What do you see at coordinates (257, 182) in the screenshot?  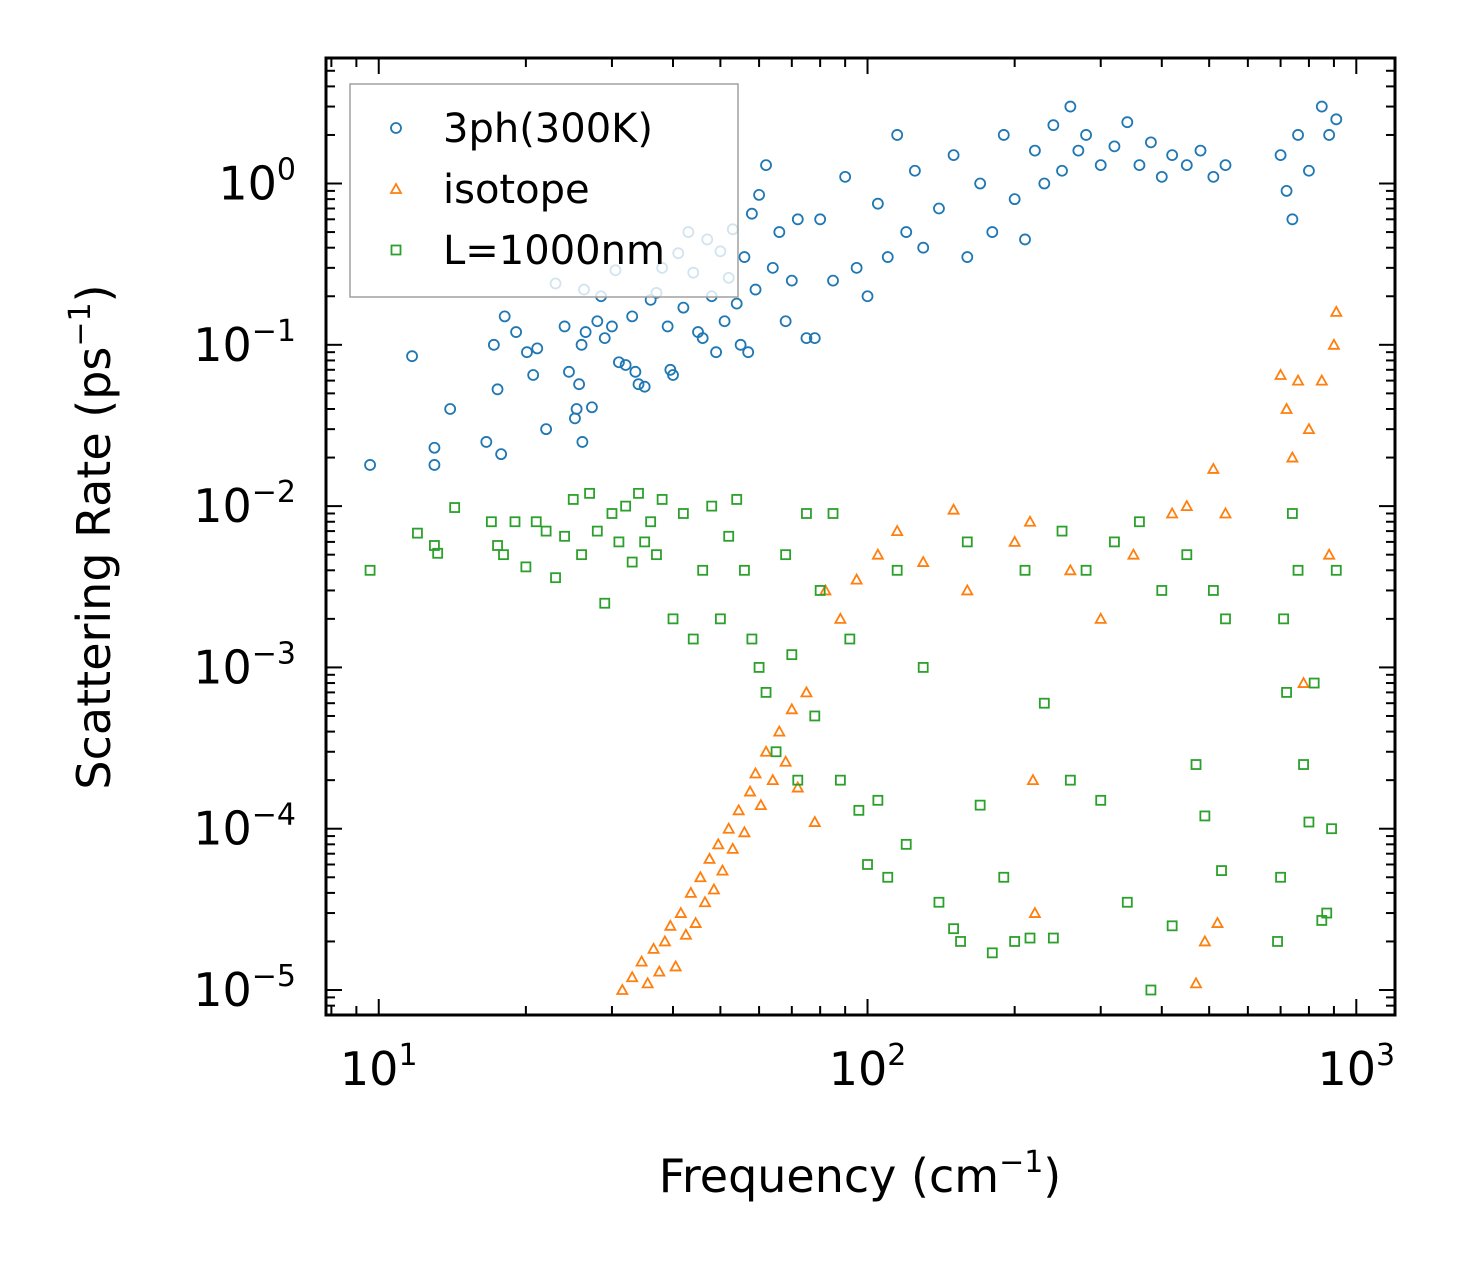 I see `y-tick-label: 10⁰` at bounding box center [257, 182].